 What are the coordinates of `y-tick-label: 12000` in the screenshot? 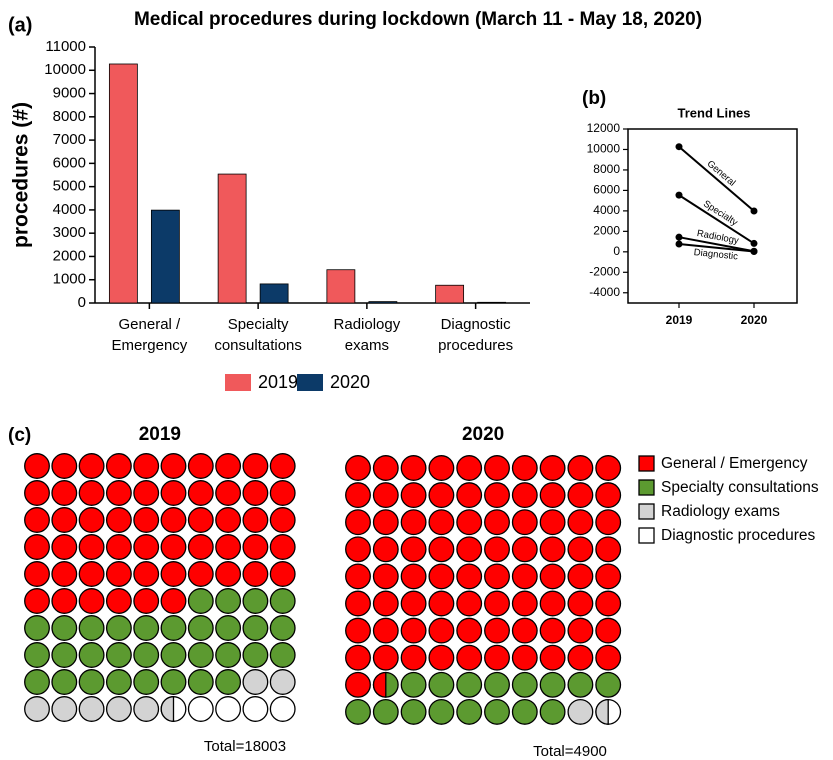 It's located at (604, 128).